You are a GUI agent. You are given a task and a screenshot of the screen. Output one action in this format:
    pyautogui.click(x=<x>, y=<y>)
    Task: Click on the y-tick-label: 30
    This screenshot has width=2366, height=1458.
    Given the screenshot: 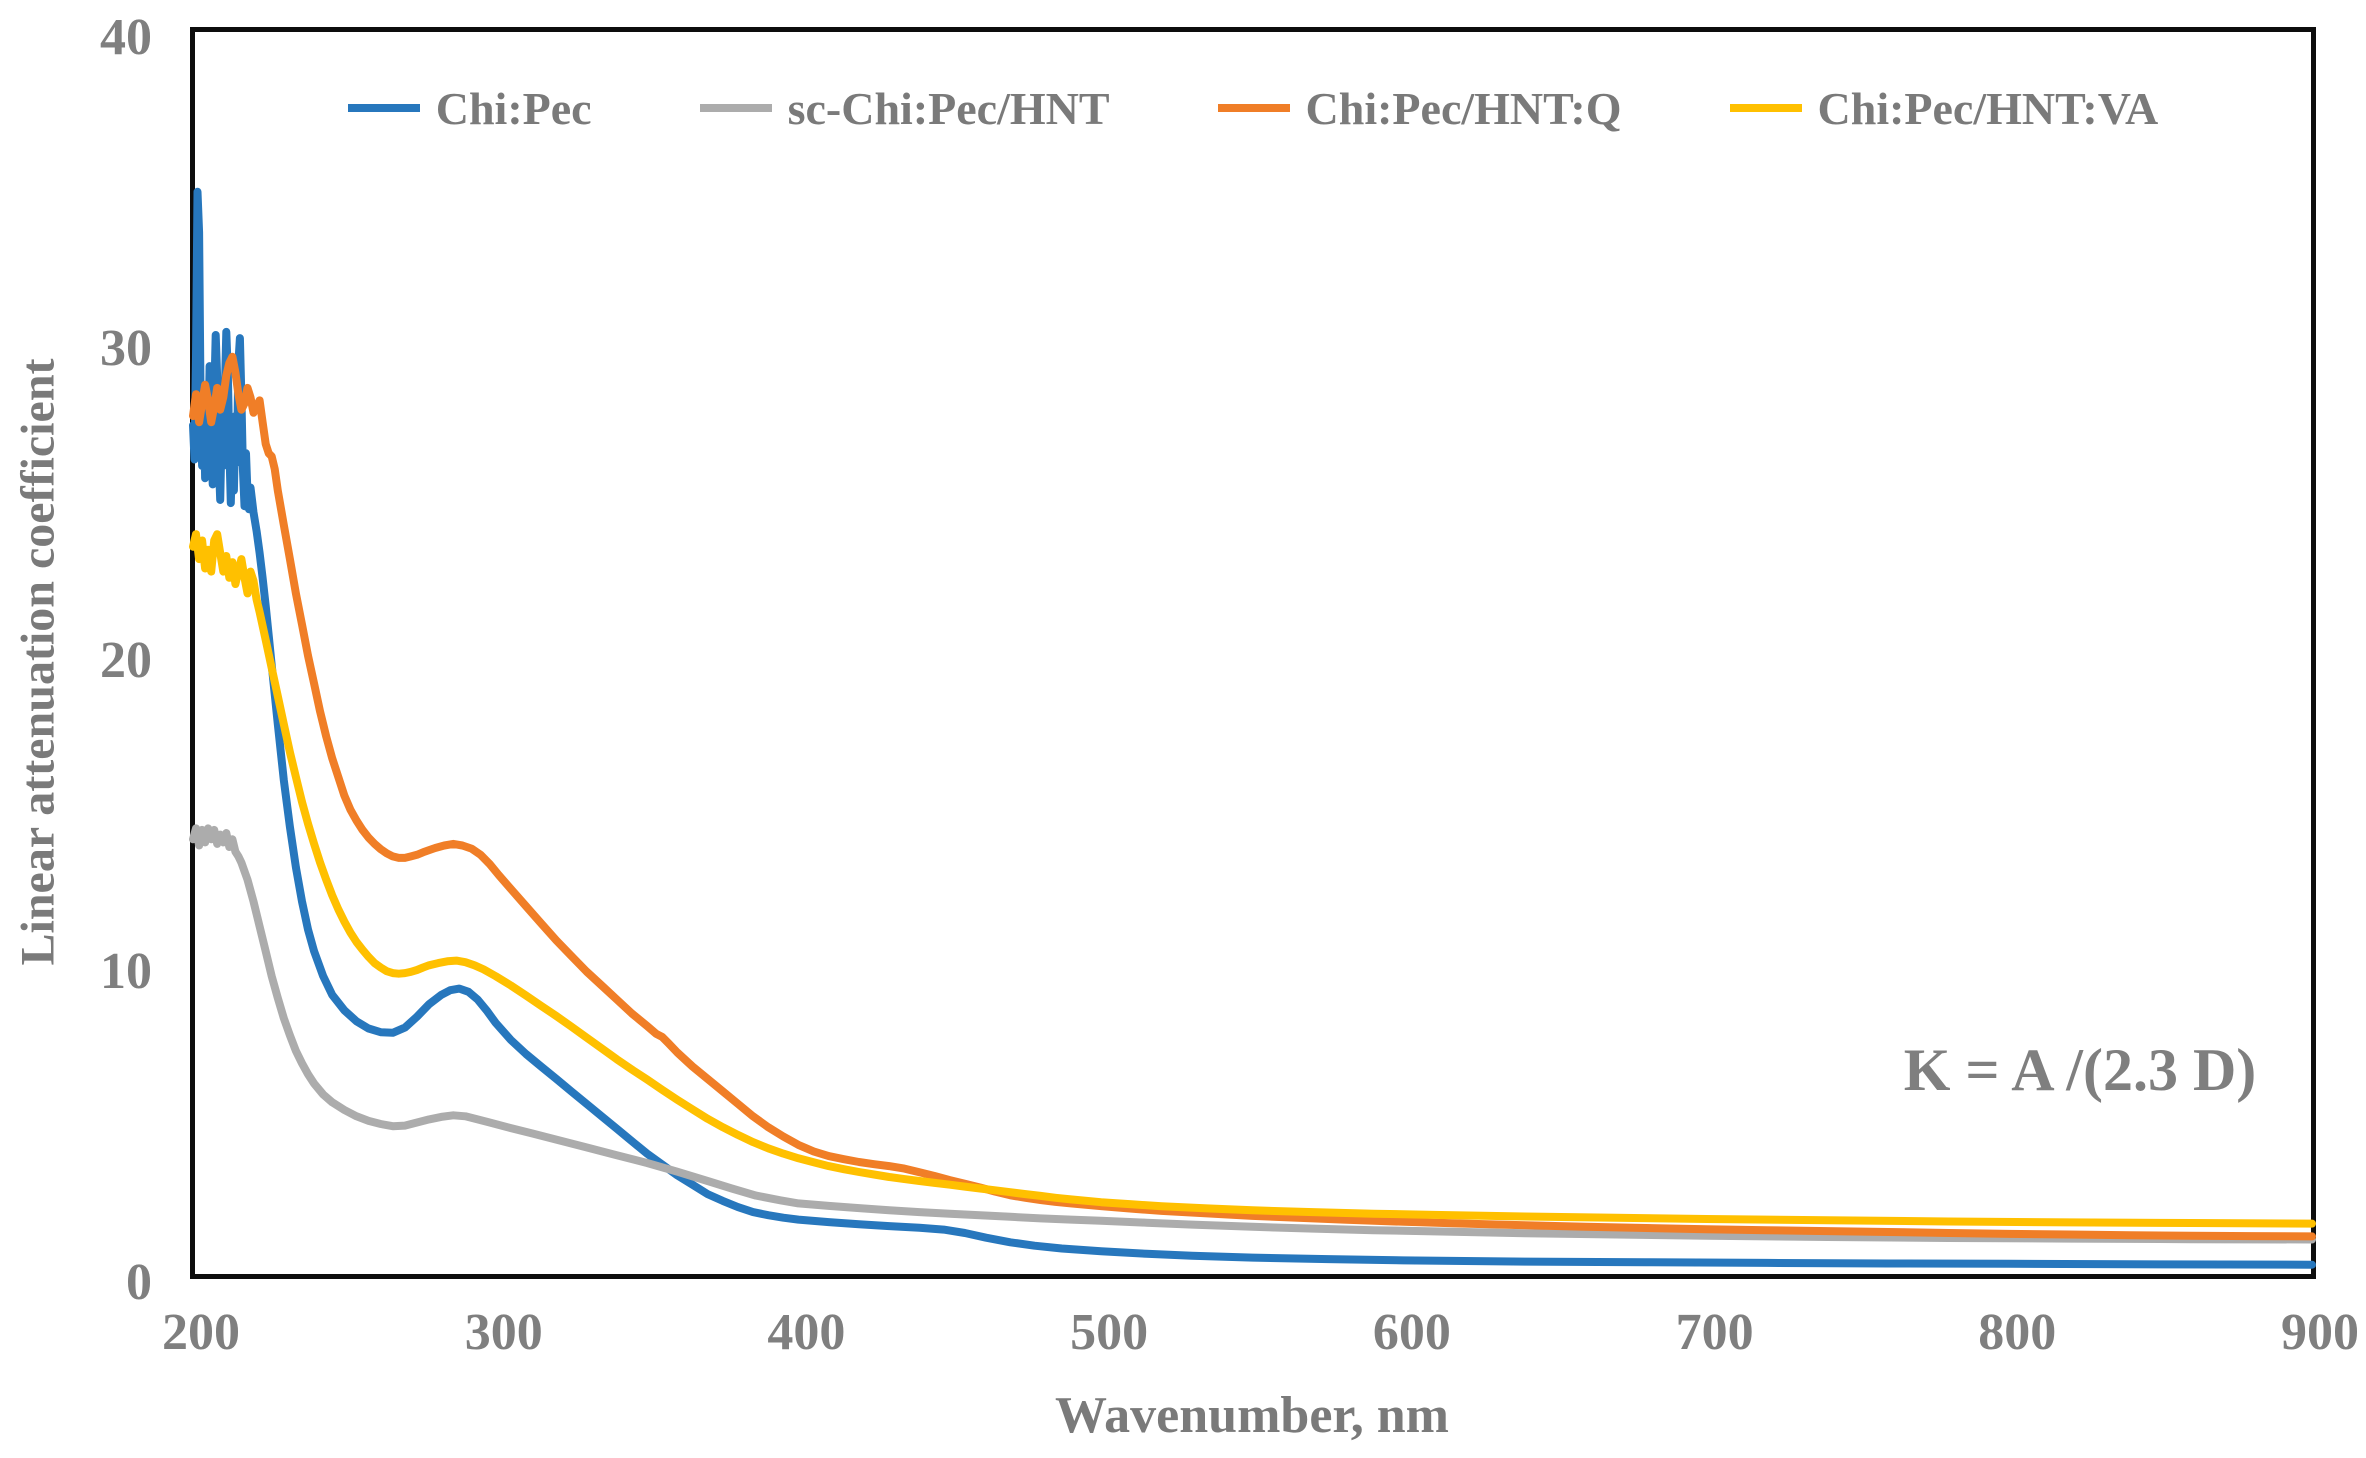 What is the action you would take?
    pyautogui.click(x=126, y=349)
    